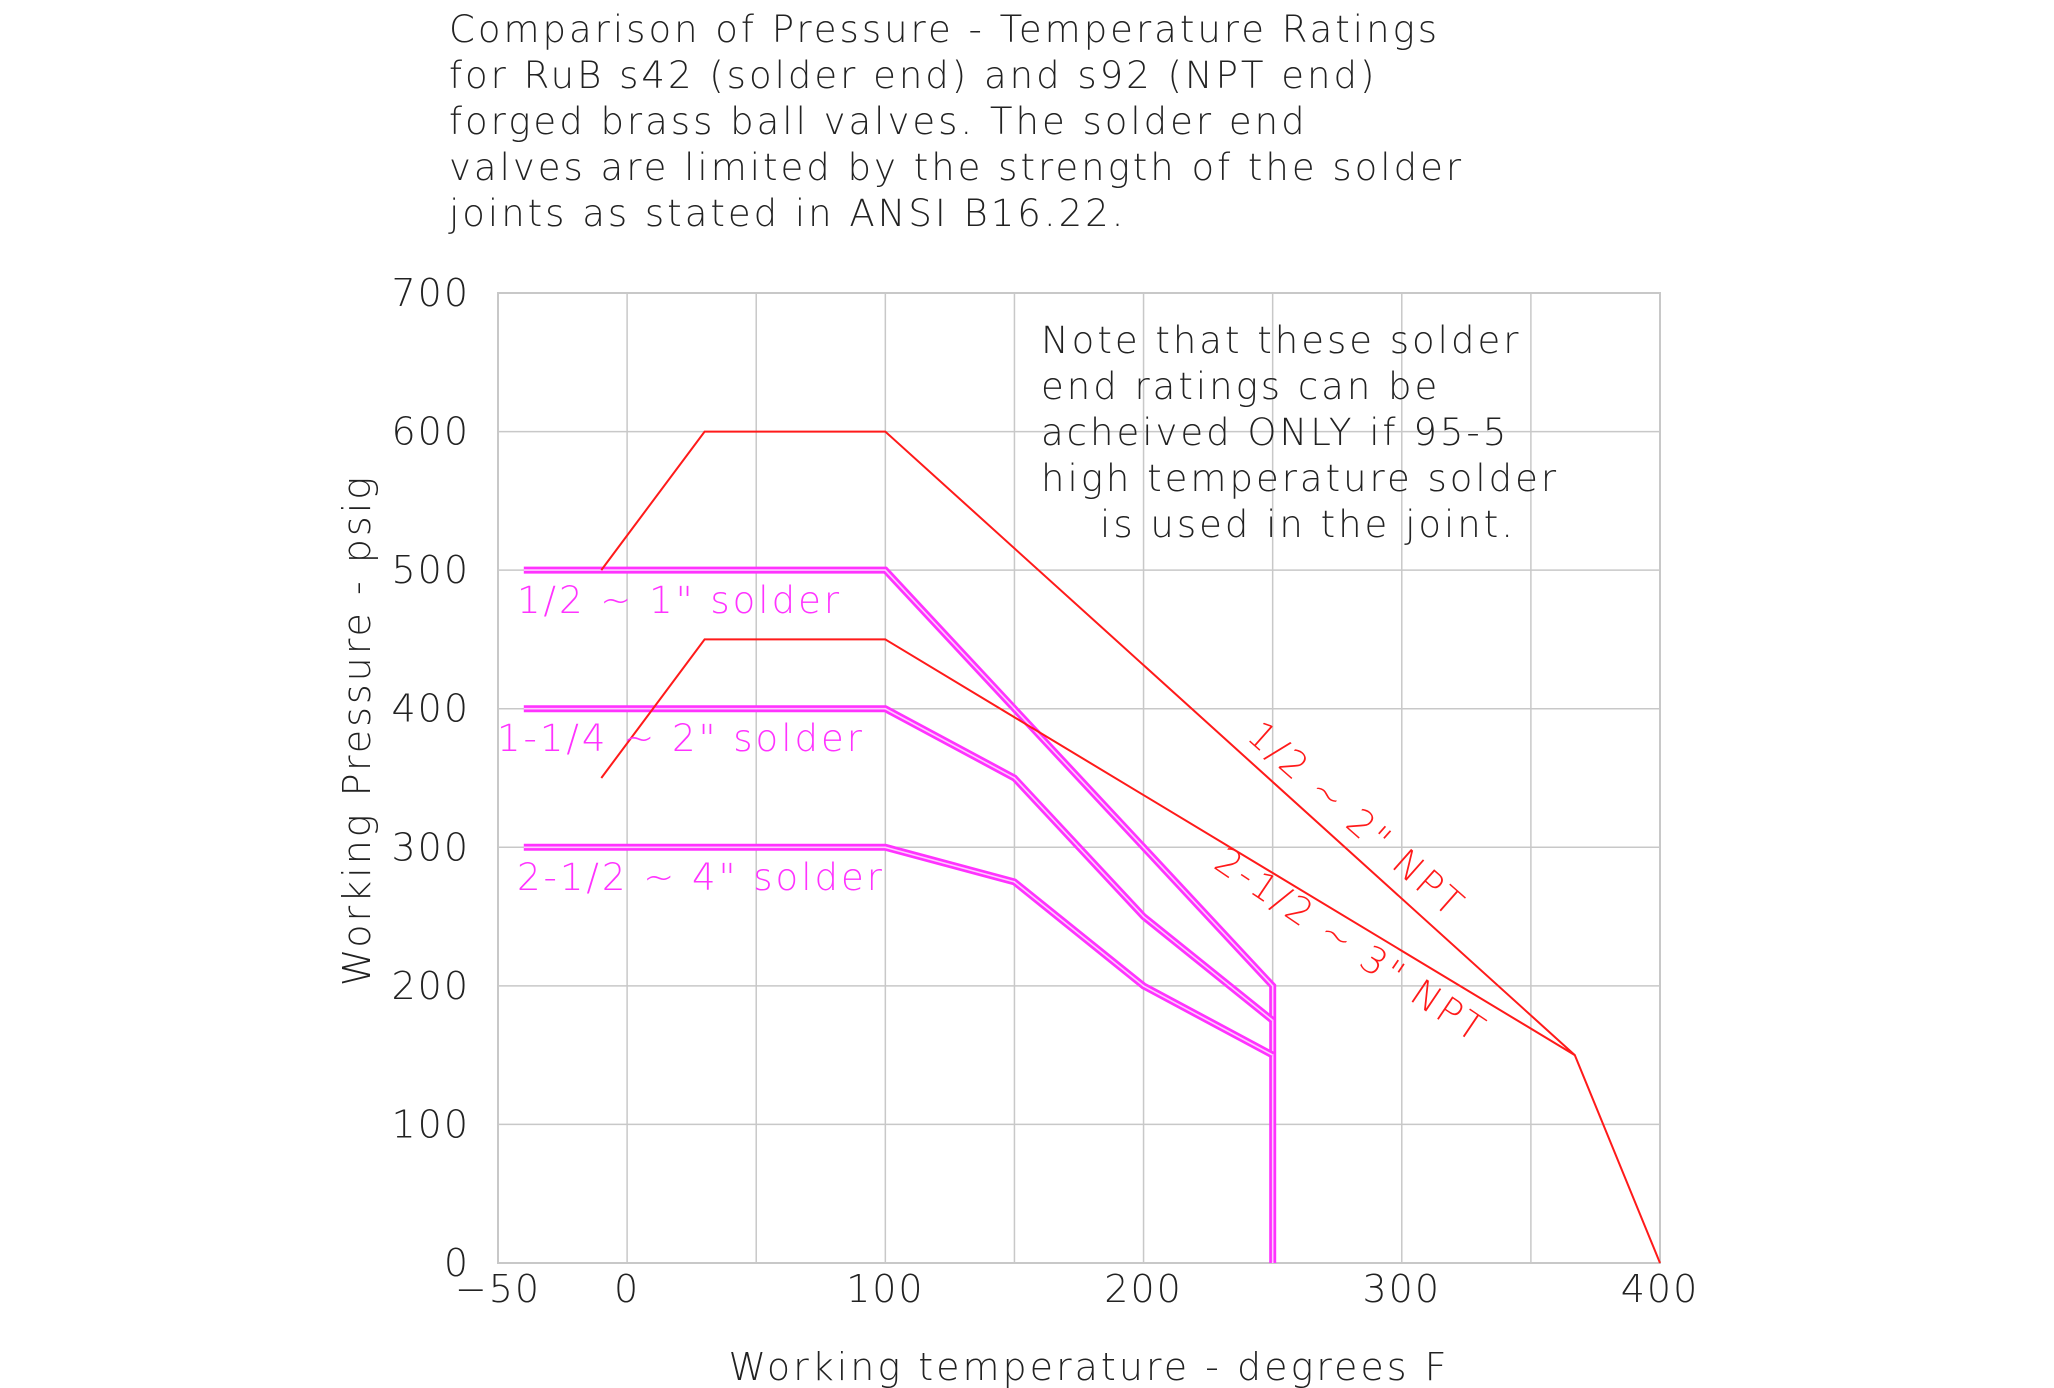 The height and width of the screenshot is (1388, 2054). What do you see at coordinates (430, 1124) in the screenshot?
I see `y-tick-label: 100` at bounding box center [430, 1124].